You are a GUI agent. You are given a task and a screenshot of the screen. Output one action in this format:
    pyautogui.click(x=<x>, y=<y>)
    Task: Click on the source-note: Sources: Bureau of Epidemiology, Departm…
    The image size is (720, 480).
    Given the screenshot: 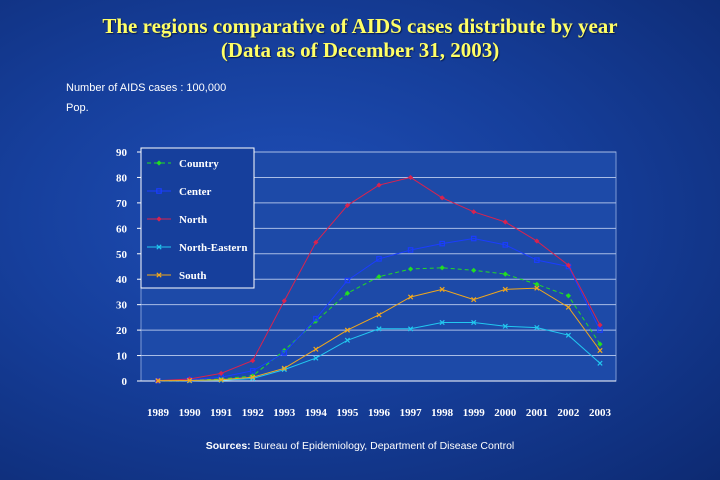 What is the action you would take?
    pyautogui.click(x=360, y=446)
    